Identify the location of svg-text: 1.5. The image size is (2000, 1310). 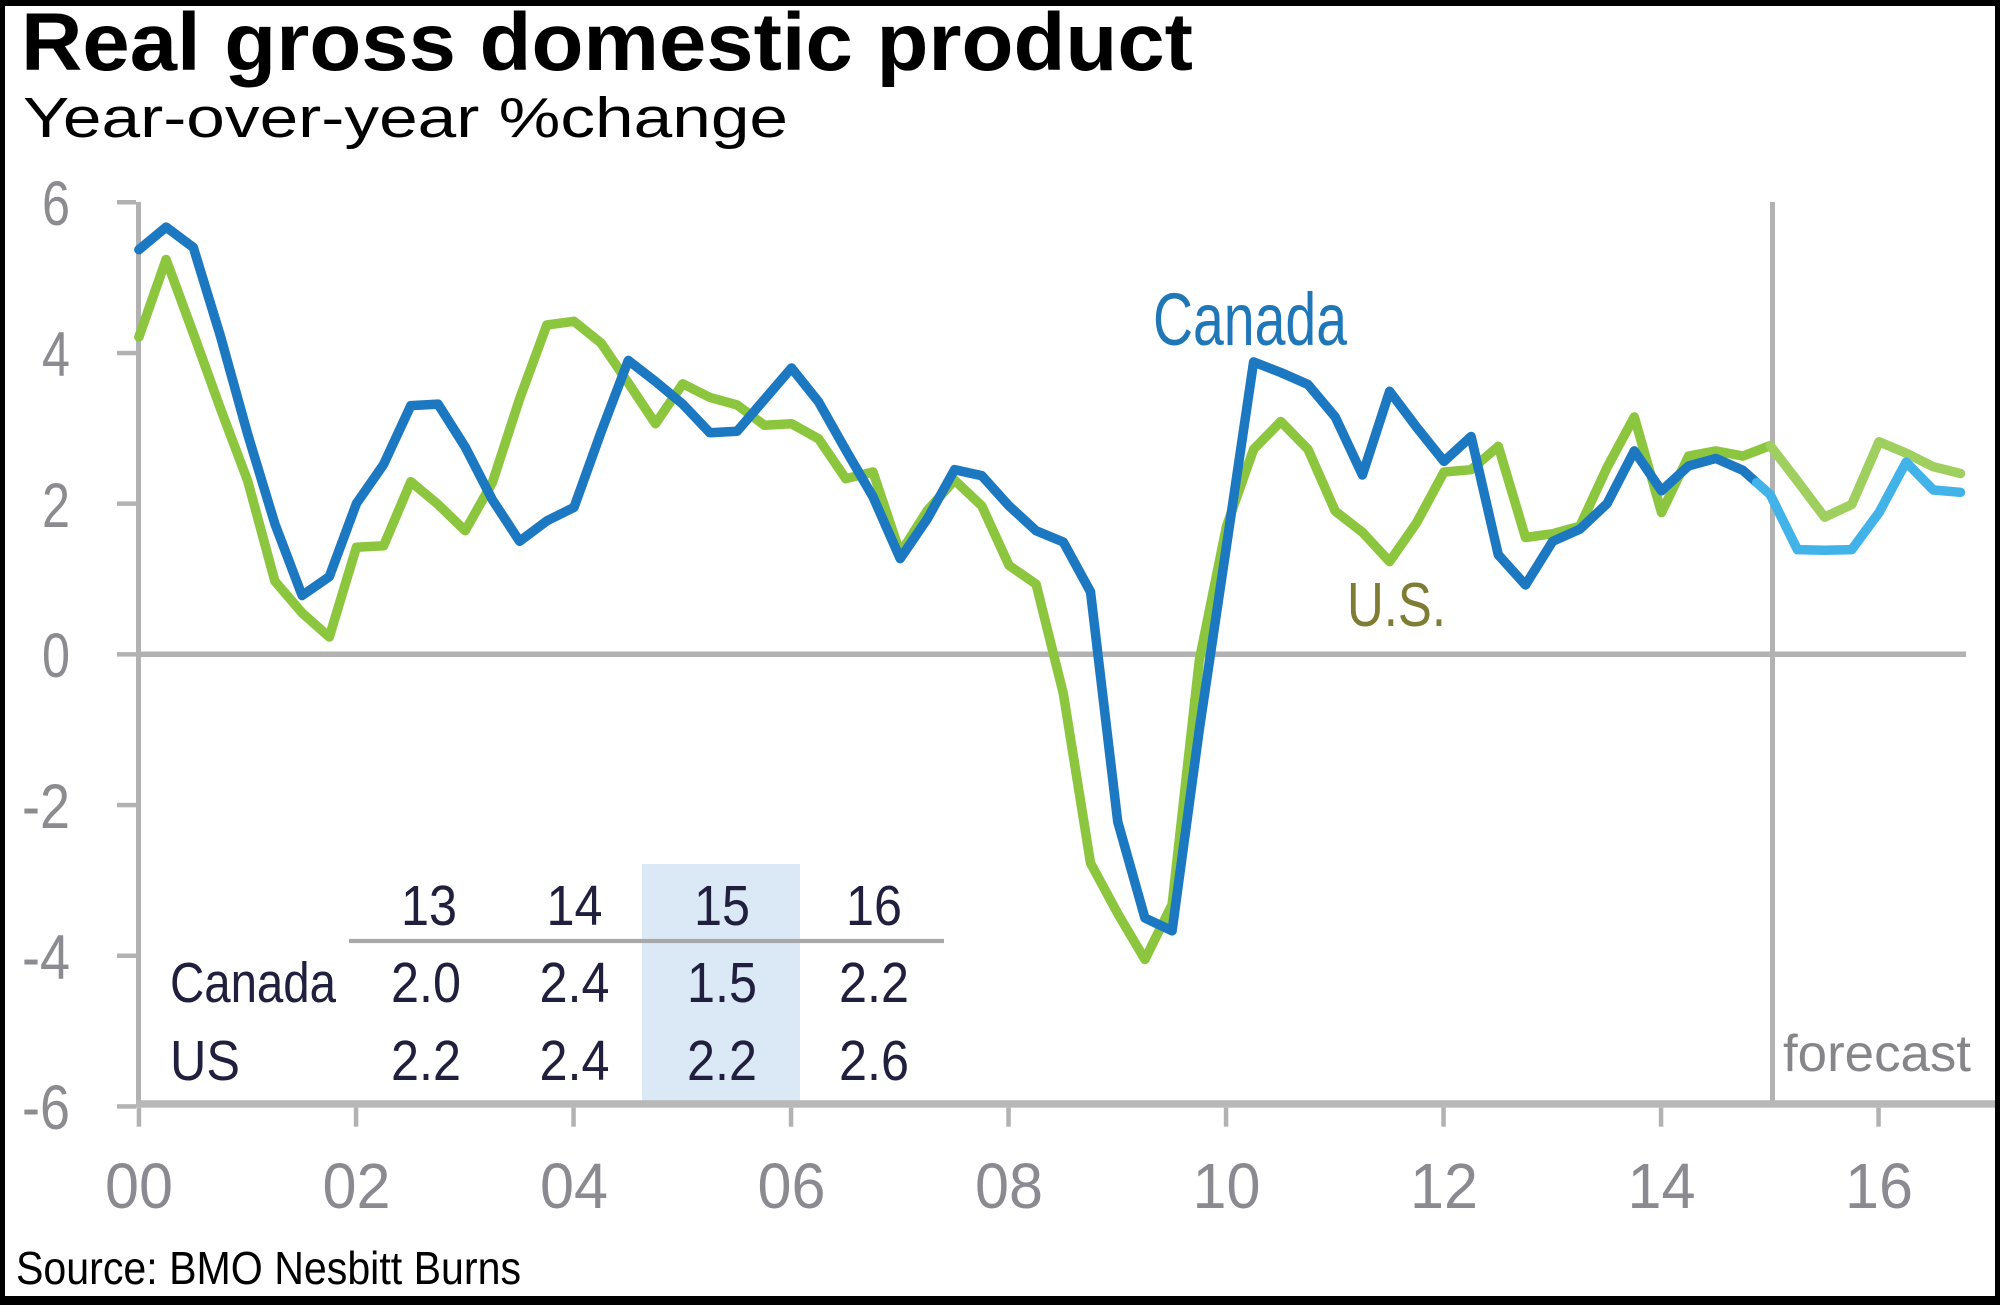
(722, 983).